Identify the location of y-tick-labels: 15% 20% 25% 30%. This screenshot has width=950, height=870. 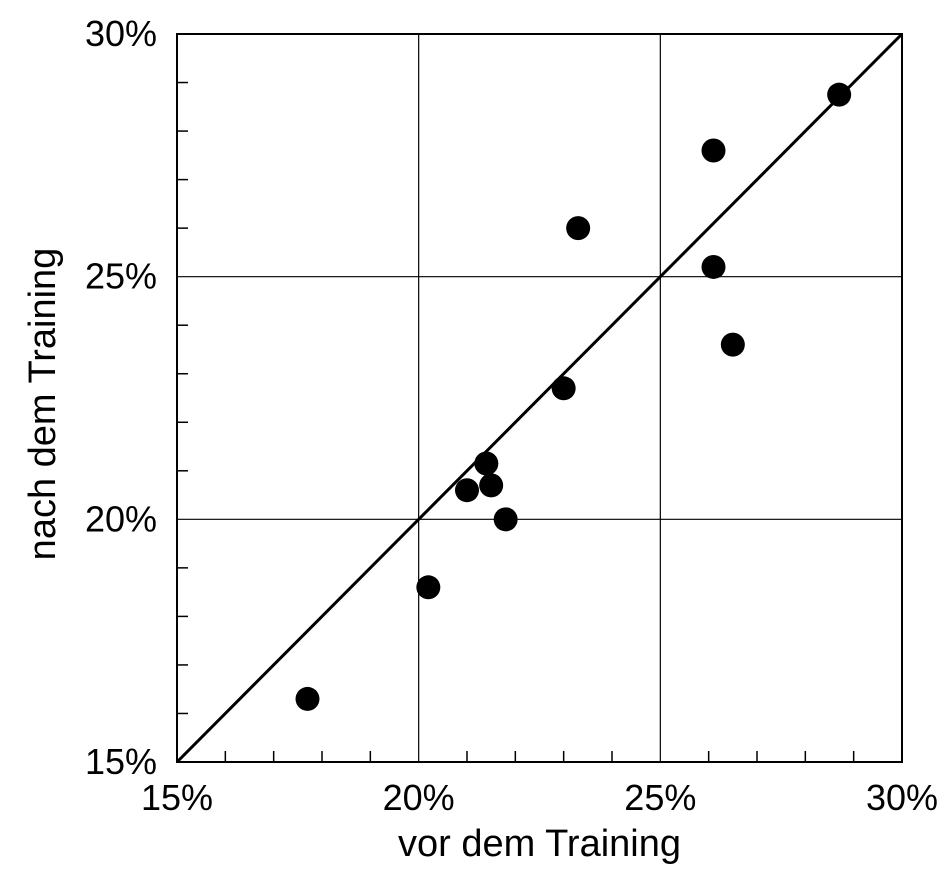
(121, 397).